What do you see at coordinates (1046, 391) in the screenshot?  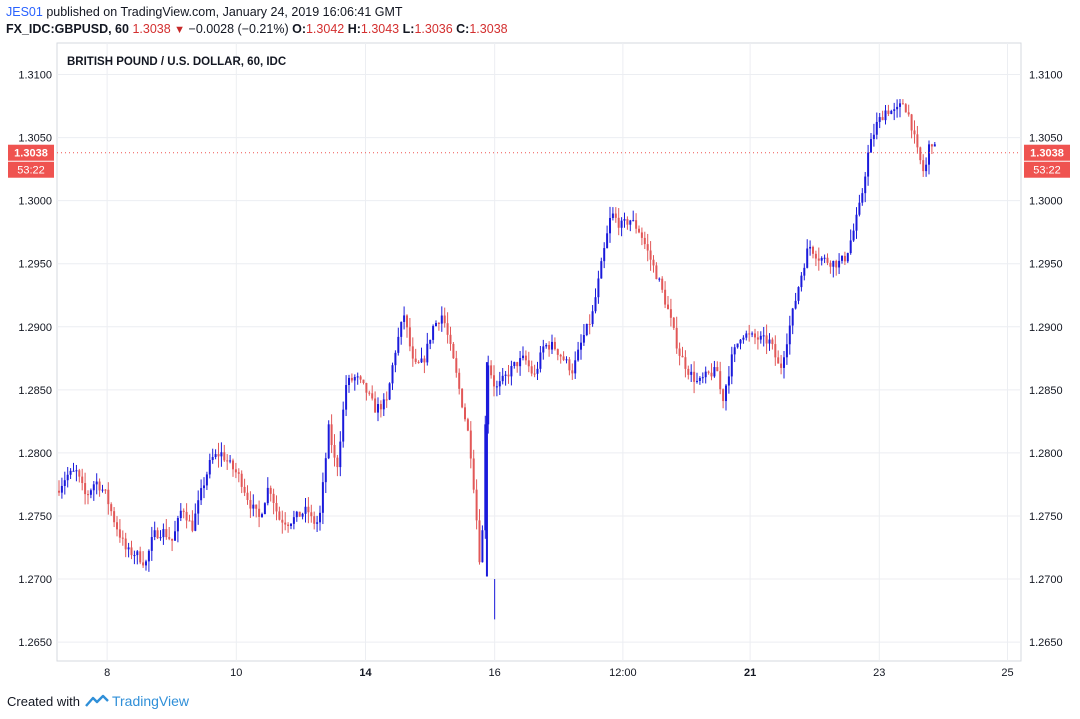 I see `y-tick-label-right: 1.2850` at bounding box center [1046, 391].